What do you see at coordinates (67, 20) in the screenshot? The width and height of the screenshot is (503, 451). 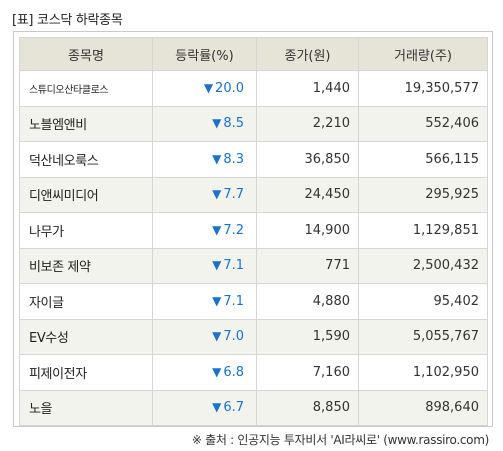 I see `page-title: [표] 코스닥 하락종목` at bounding box center [67, 20].